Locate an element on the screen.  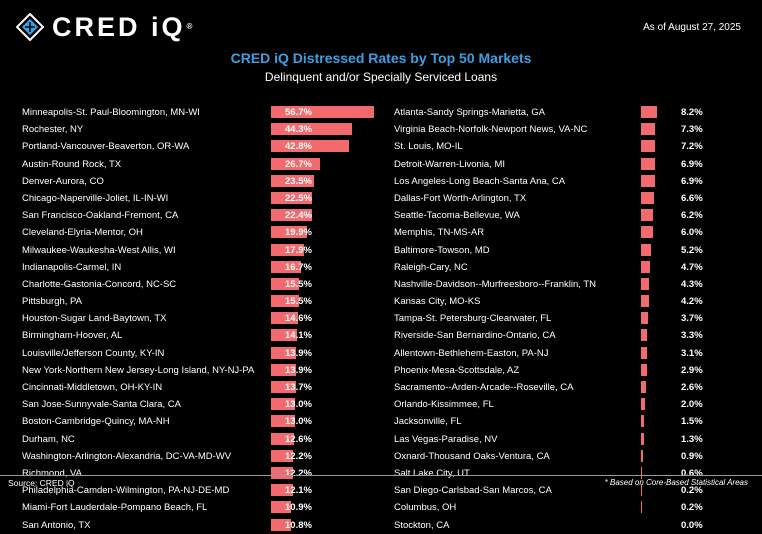
market-label: Oxnard-Thousand Oaks-Ventura, CA is located at coordinates (472, 456).